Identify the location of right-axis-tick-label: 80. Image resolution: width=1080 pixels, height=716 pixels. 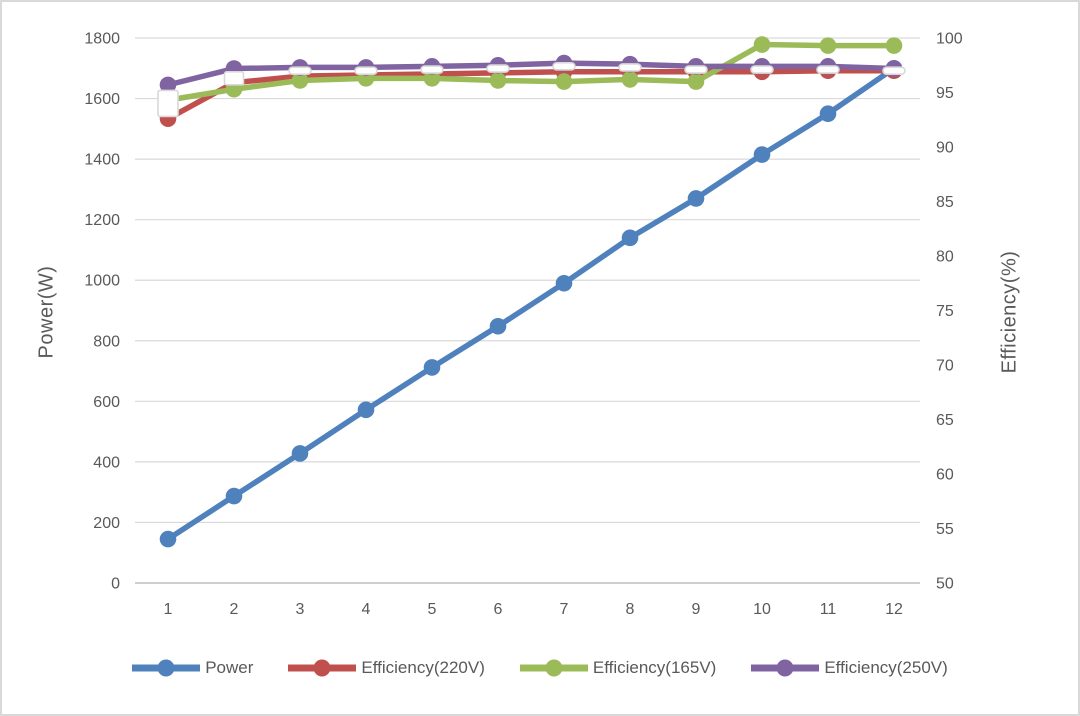
(945, 257).